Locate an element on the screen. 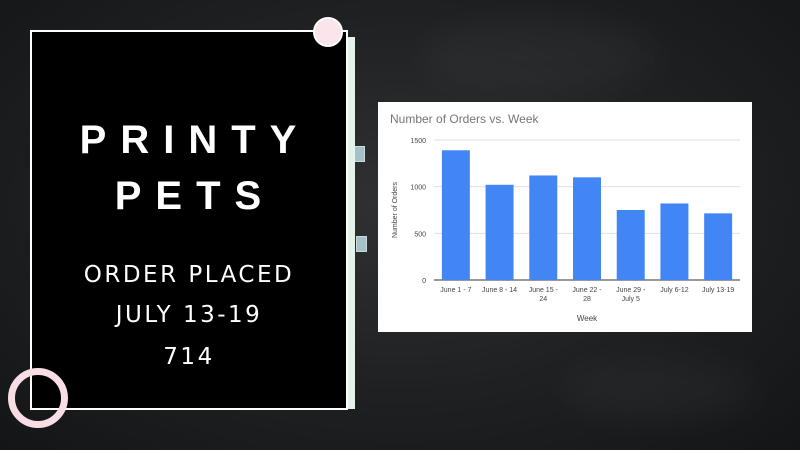 This screenshot has width=800, height=450. pin-circle-decoration is located at coordinates (328, 32).